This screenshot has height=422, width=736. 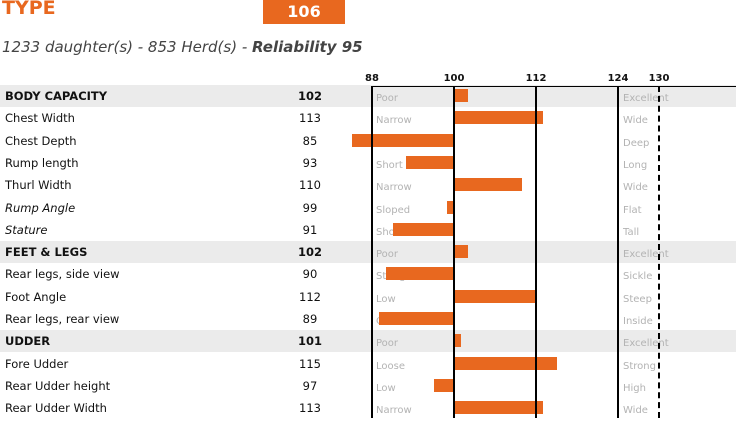 I want to click on high-descriptor: Strong, so click(x=639, y=366).